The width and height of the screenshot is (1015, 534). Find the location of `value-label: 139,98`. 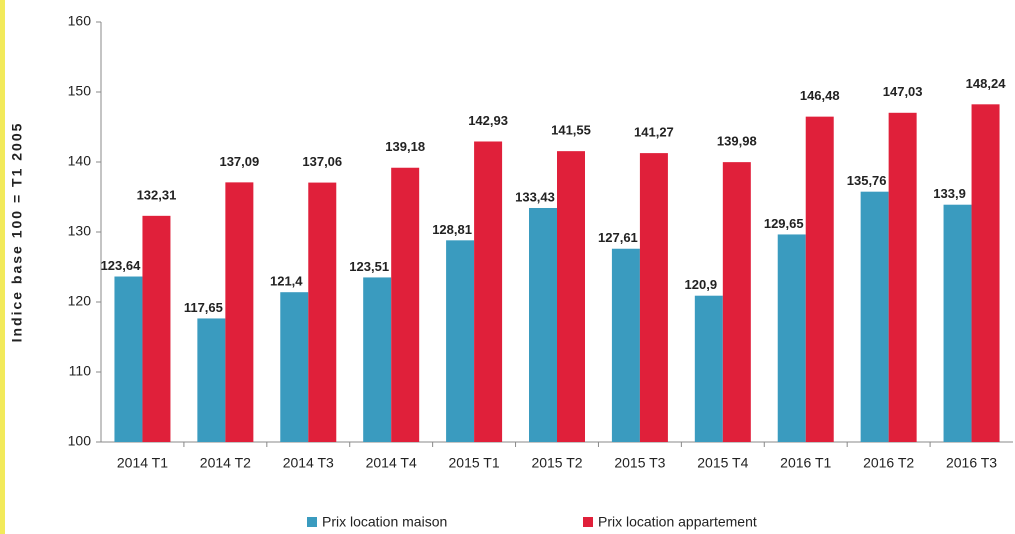

value-label: 139,98 is located at coordinates (737, 141).